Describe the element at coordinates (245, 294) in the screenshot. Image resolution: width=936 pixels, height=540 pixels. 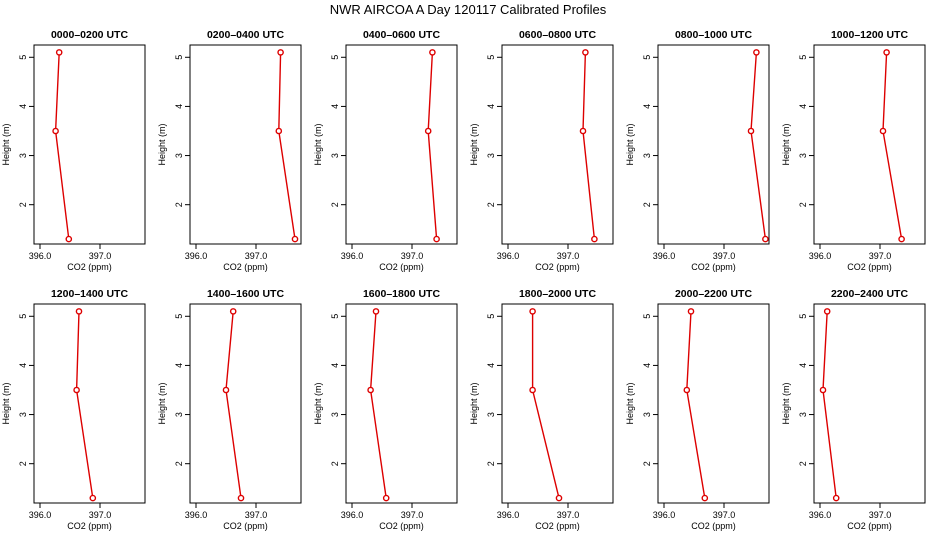
I see `panel-title: 1400–1600 UTC` at that location.